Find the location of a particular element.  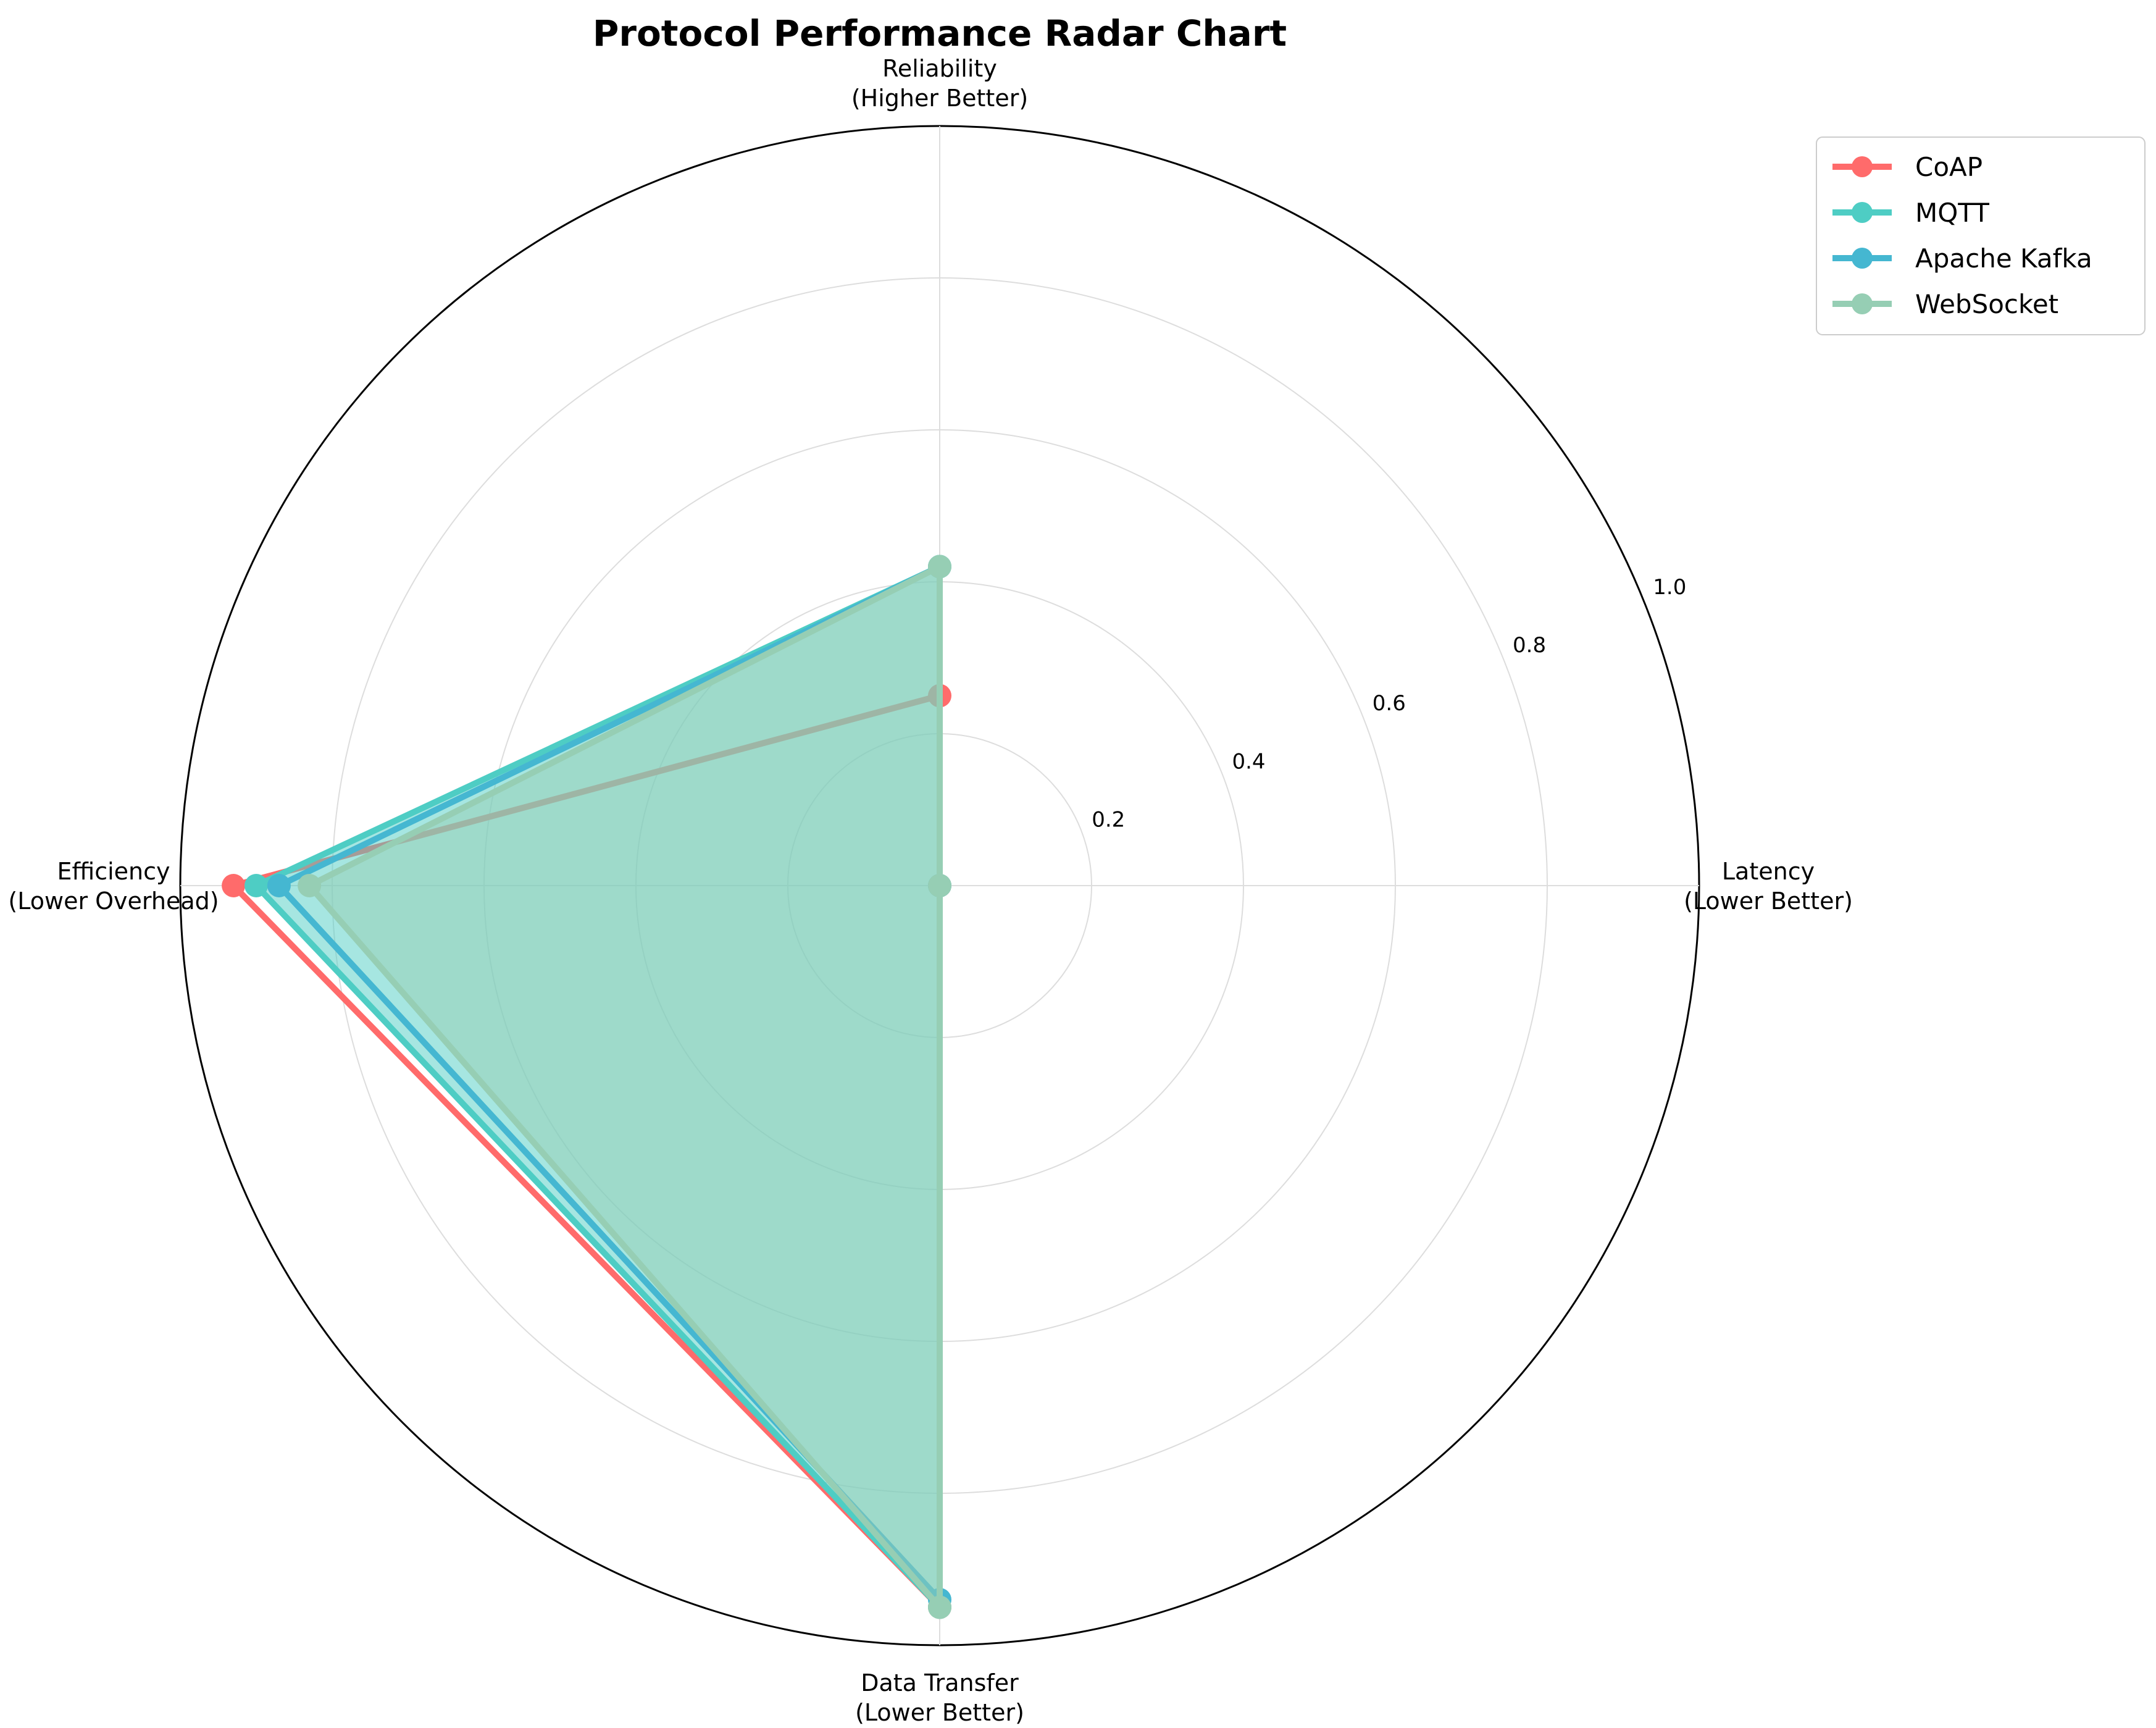

legend-box is located at coordinates (1981, 235).